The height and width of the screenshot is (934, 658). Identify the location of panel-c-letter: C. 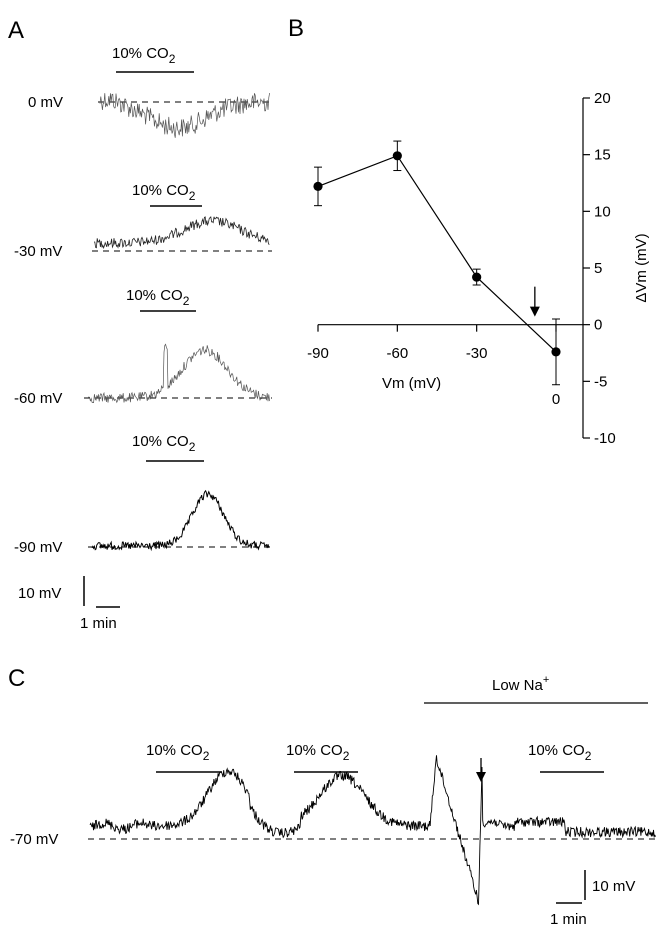
(16, 678).